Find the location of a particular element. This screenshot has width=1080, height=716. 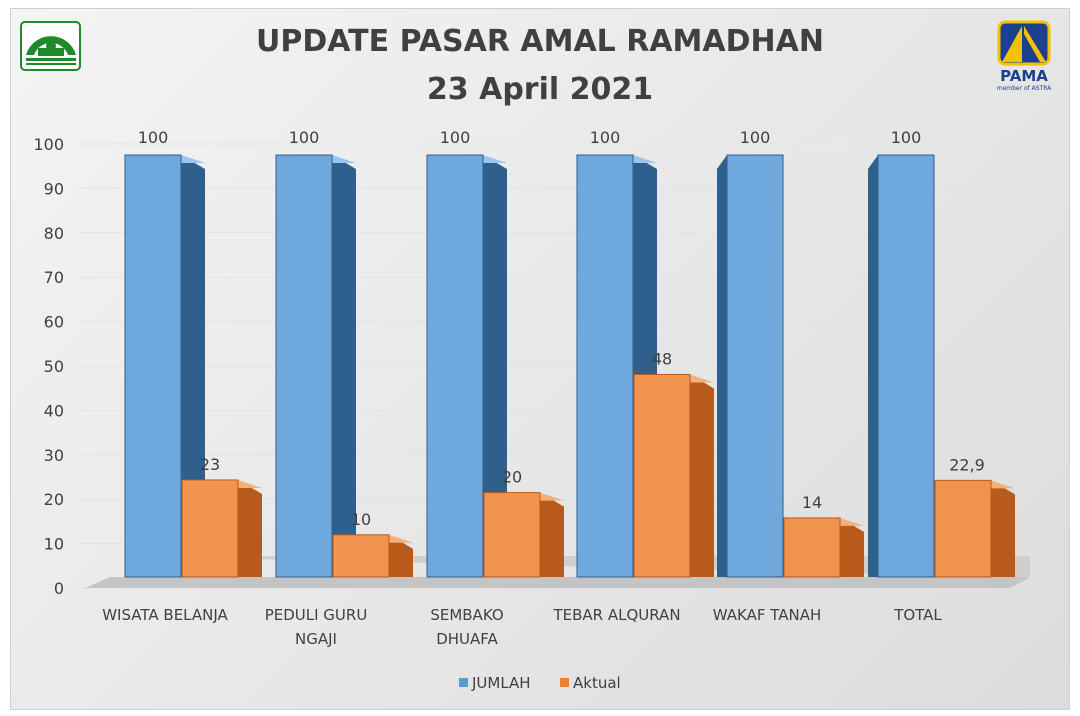

data-label-aktual: 14 is located at coordinates (812, 502).